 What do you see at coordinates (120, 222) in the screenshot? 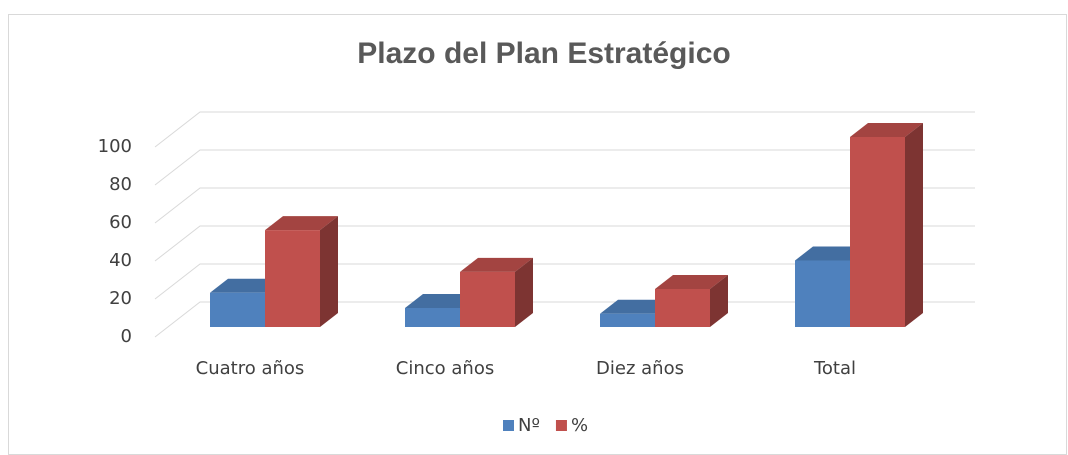
I see `y-tick-label: 60` at bounding box center [120, 222].